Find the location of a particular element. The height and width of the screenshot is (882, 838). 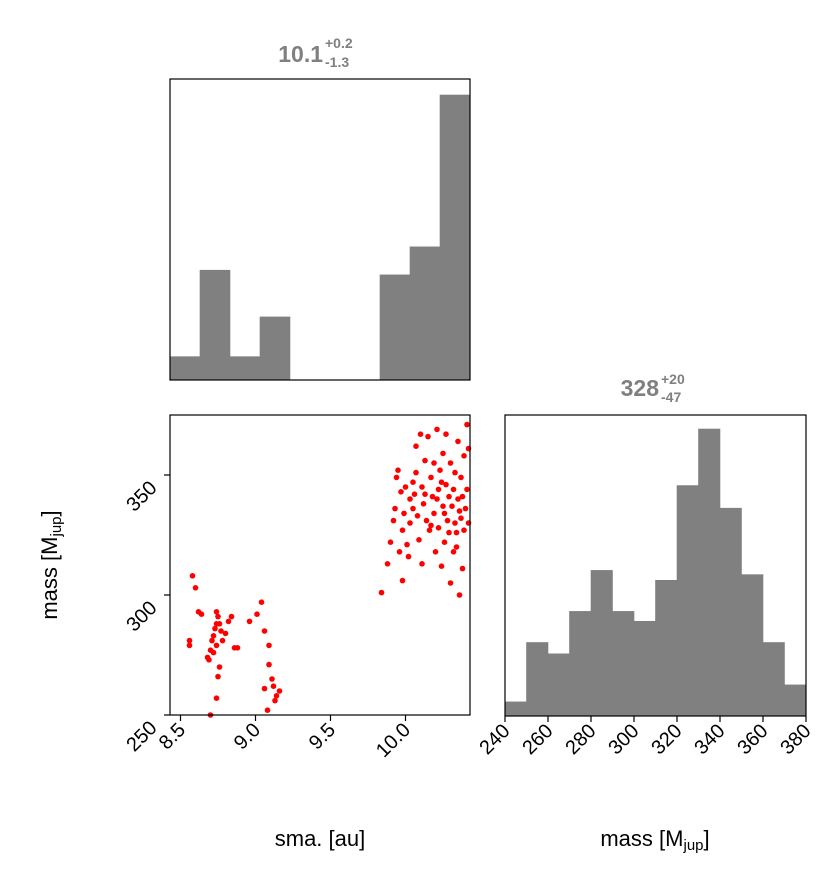

mass-median: 328 is located at coordinates (640, 388).